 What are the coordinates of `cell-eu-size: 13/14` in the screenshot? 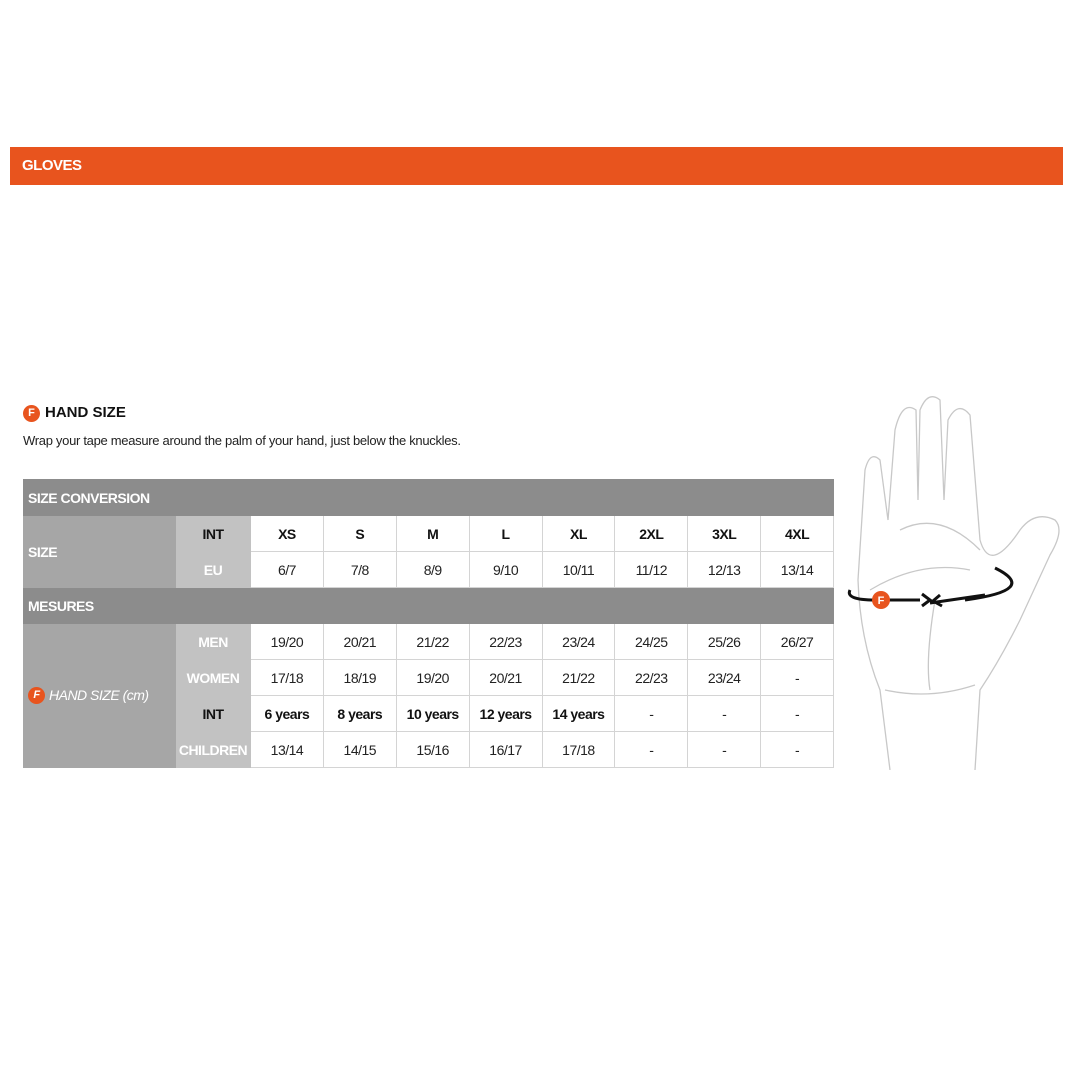 It's located at (797, 569).